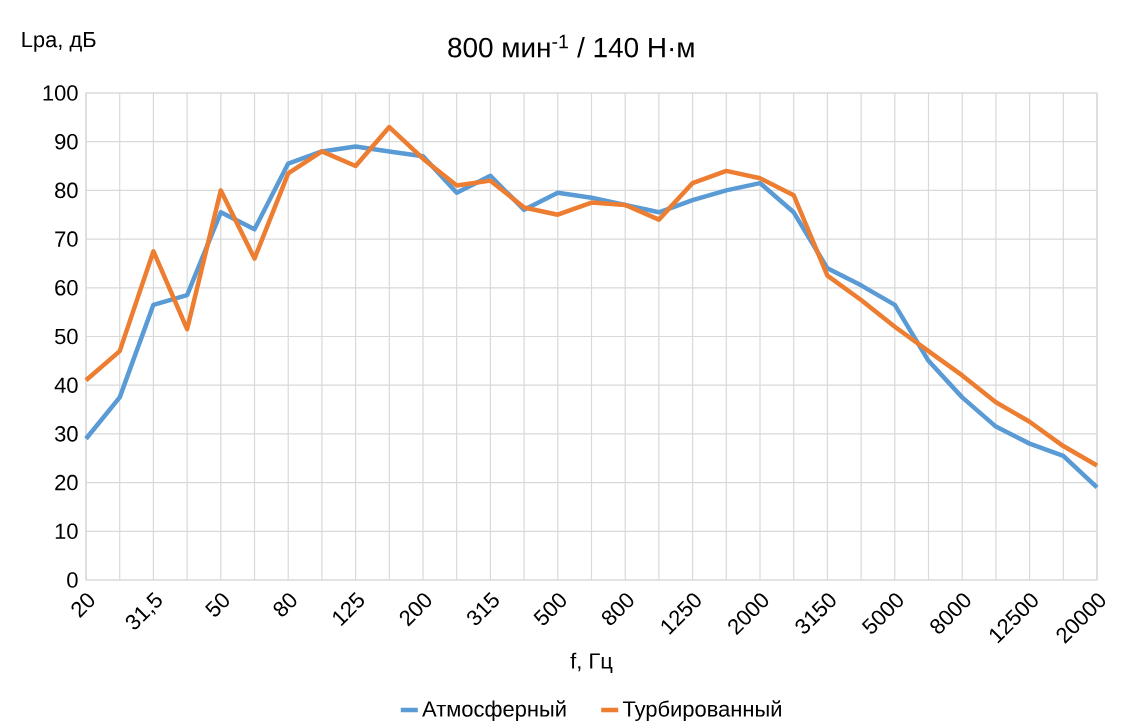 This screenshot has width=1129, height=724. What do you see at coordinates (571, 46) in the screenshot?
I see `chart-title: 800 мин$^{-1}$ / 140 Н·м` at bounding box center [571, 46].